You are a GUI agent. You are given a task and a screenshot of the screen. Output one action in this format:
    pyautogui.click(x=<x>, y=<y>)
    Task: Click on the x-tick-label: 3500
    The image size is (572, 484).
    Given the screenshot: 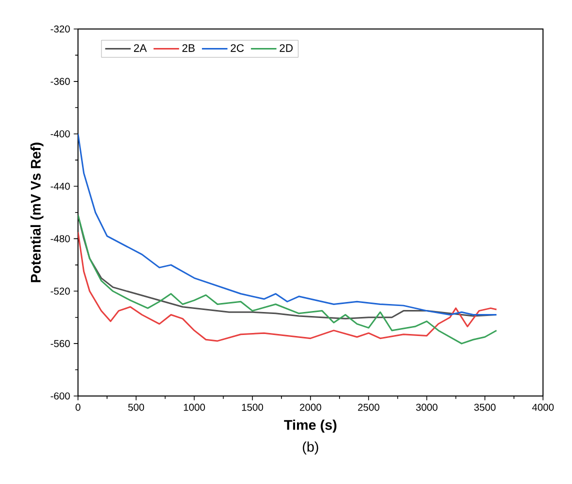 What is the action you would take?
    pyautogui.click(x=485, y=407)
    